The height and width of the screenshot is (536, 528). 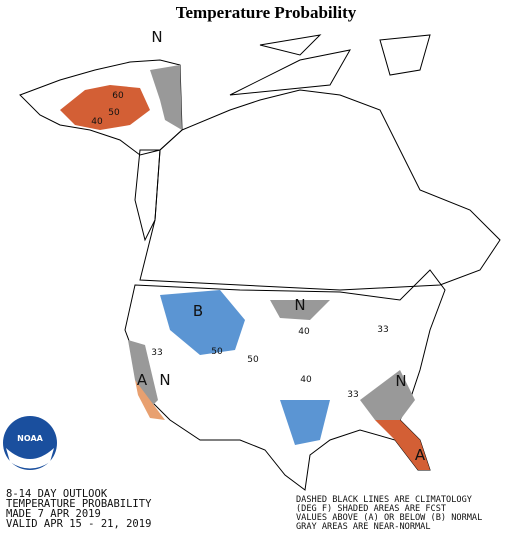 I want to click on above-west, so click(x=150, y=400).